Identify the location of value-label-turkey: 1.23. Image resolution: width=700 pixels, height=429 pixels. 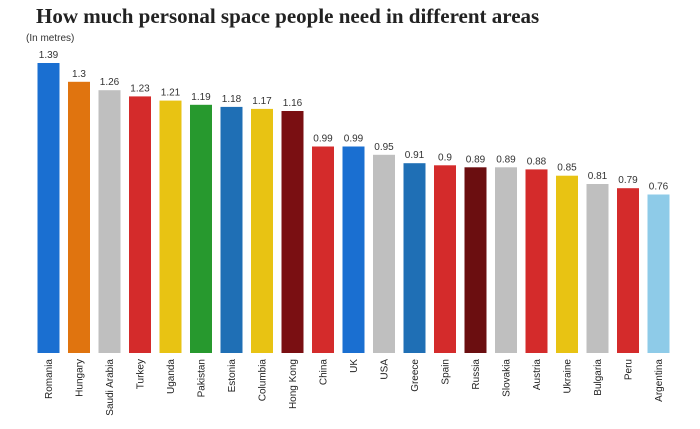
(140, 88).